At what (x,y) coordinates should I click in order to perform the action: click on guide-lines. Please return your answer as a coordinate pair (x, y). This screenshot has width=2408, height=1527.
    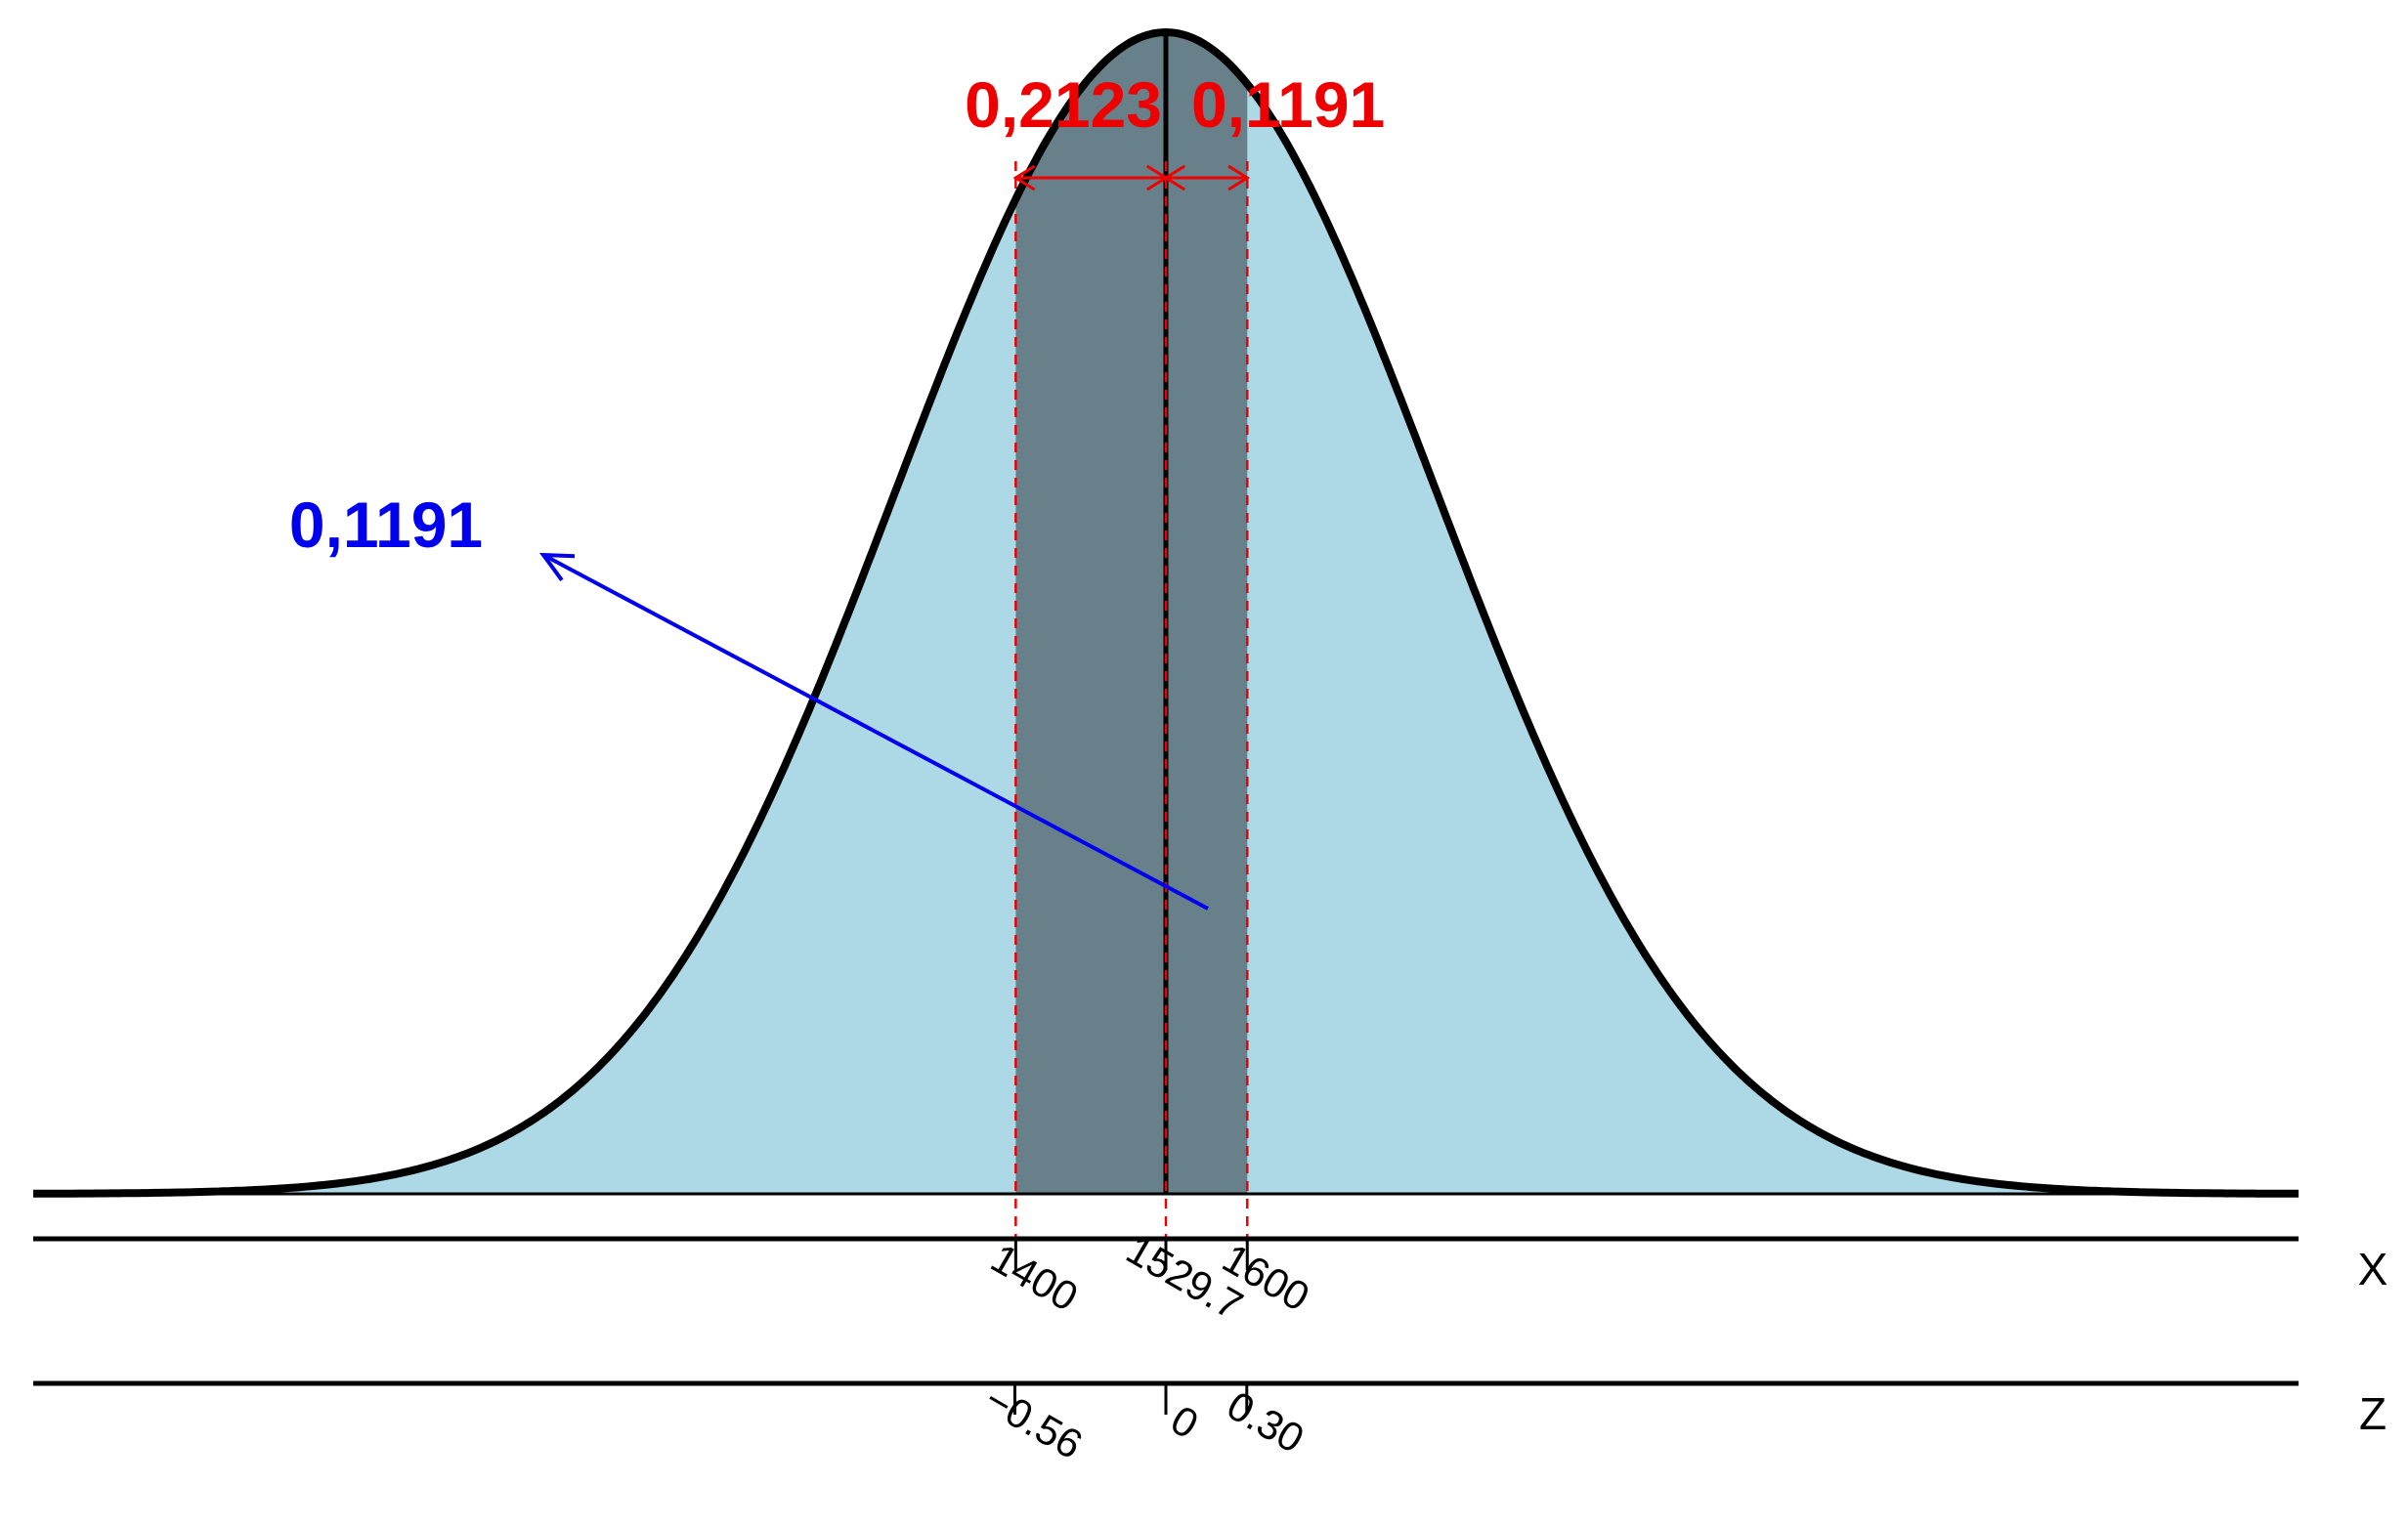
    Looking at the image, I should click on (1131, 709).